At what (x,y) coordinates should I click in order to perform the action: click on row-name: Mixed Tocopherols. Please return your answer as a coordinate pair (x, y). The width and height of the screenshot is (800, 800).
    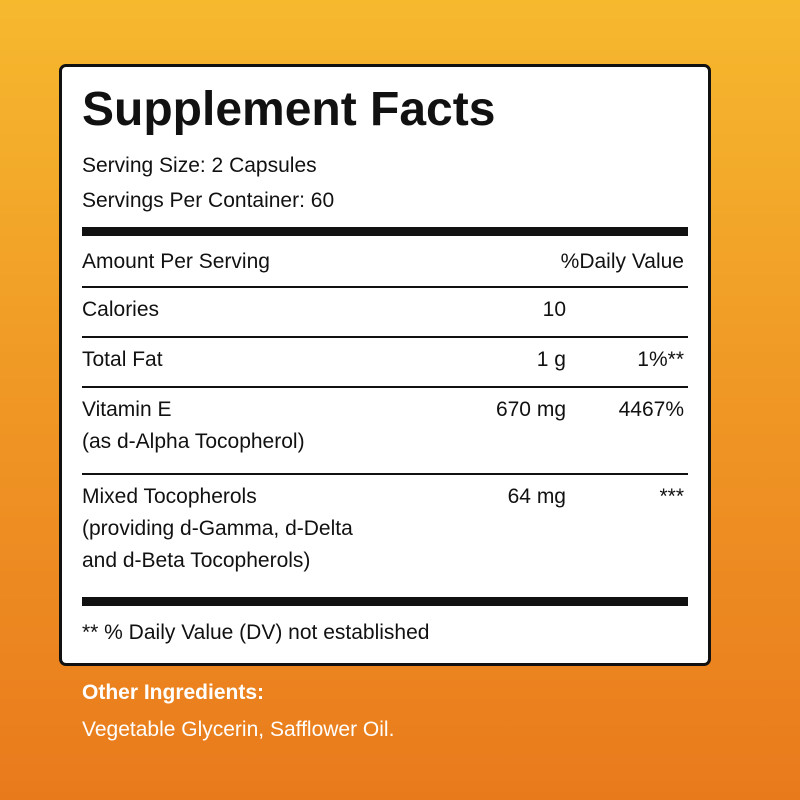
    Looking at the image, I should click on (169, 496).